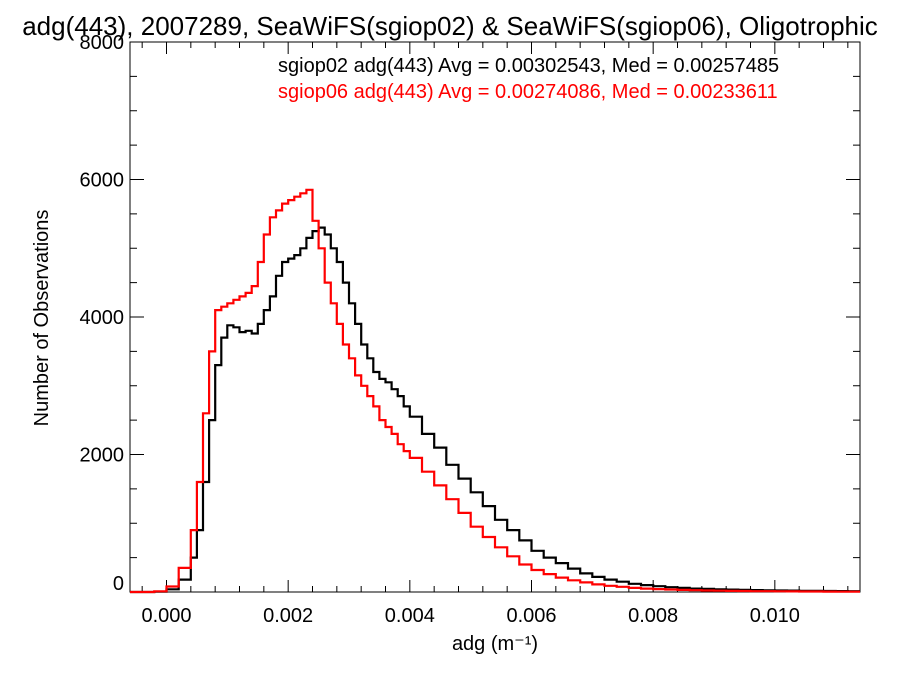  I want to click on y-tick-label: 4000, so click(102, 318).